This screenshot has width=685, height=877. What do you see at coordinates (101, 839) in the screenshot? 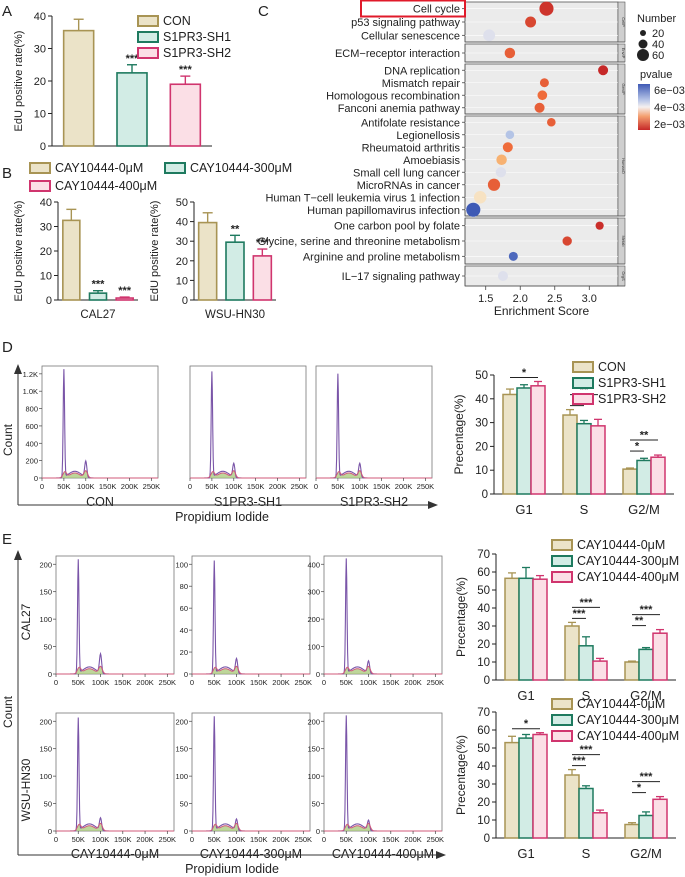
I see `e-hist-1-0-x-tick-label: 100K` at bounding box center [101, 839].